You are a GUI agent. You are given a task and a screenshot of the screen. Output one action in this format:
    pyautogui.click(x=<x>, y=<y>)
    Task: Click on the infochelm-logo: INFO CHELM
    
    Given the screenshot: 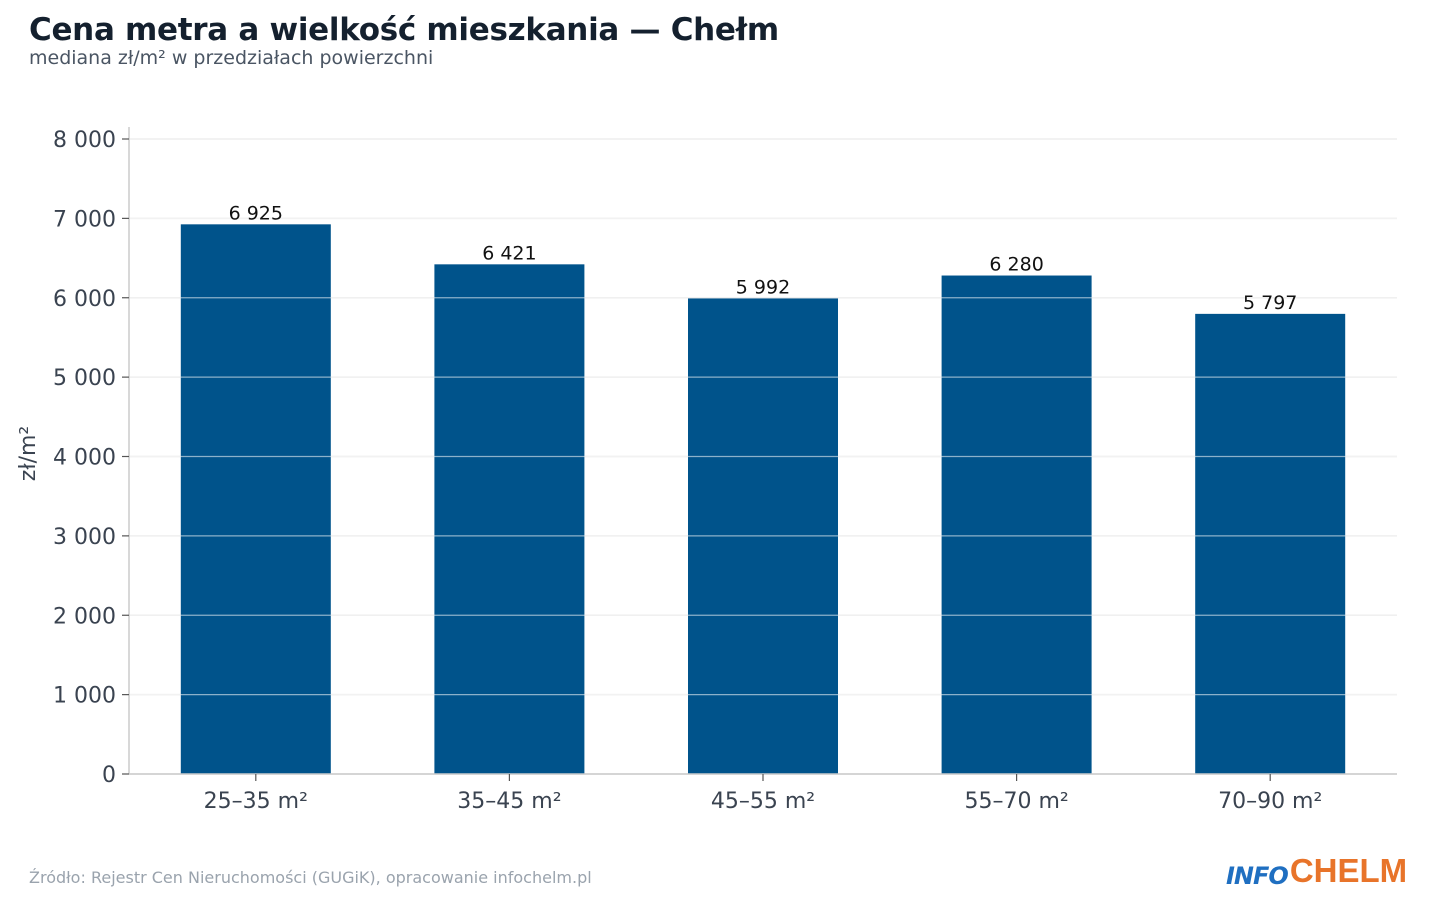 What is the action you would take?
    pyautogui.click(x=1316, y=870)
    